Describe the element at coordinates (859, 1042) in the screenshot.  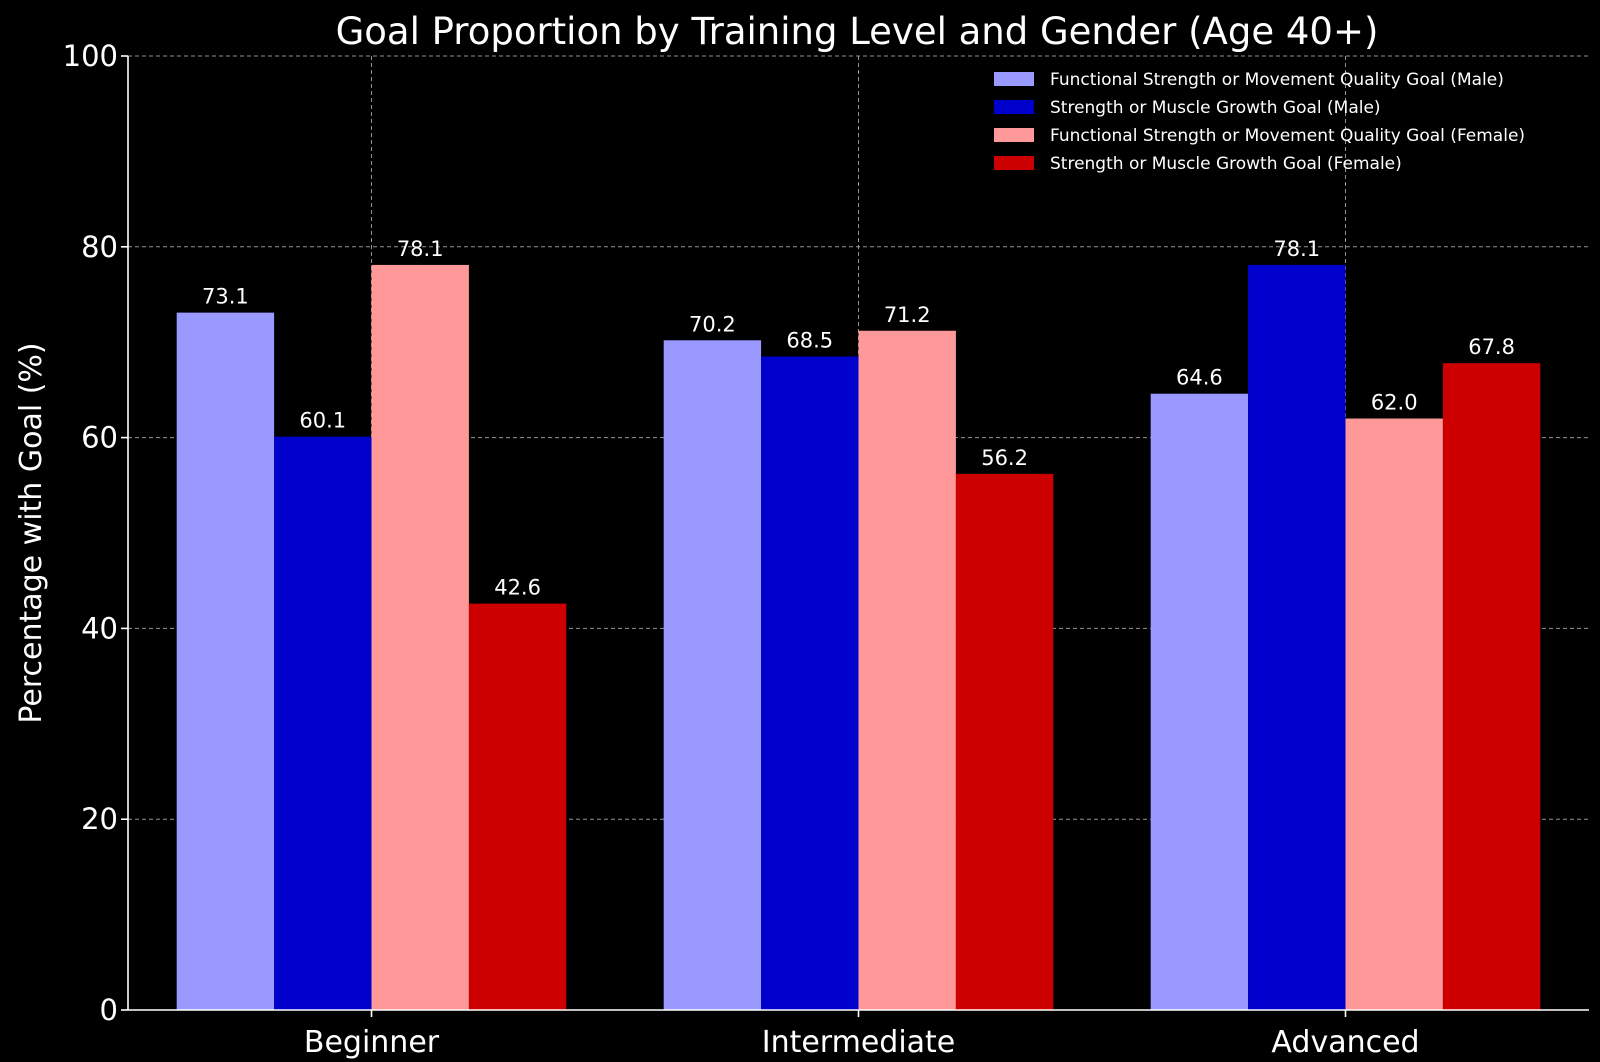
I see `x-tick-label: Intermediate` at that location.